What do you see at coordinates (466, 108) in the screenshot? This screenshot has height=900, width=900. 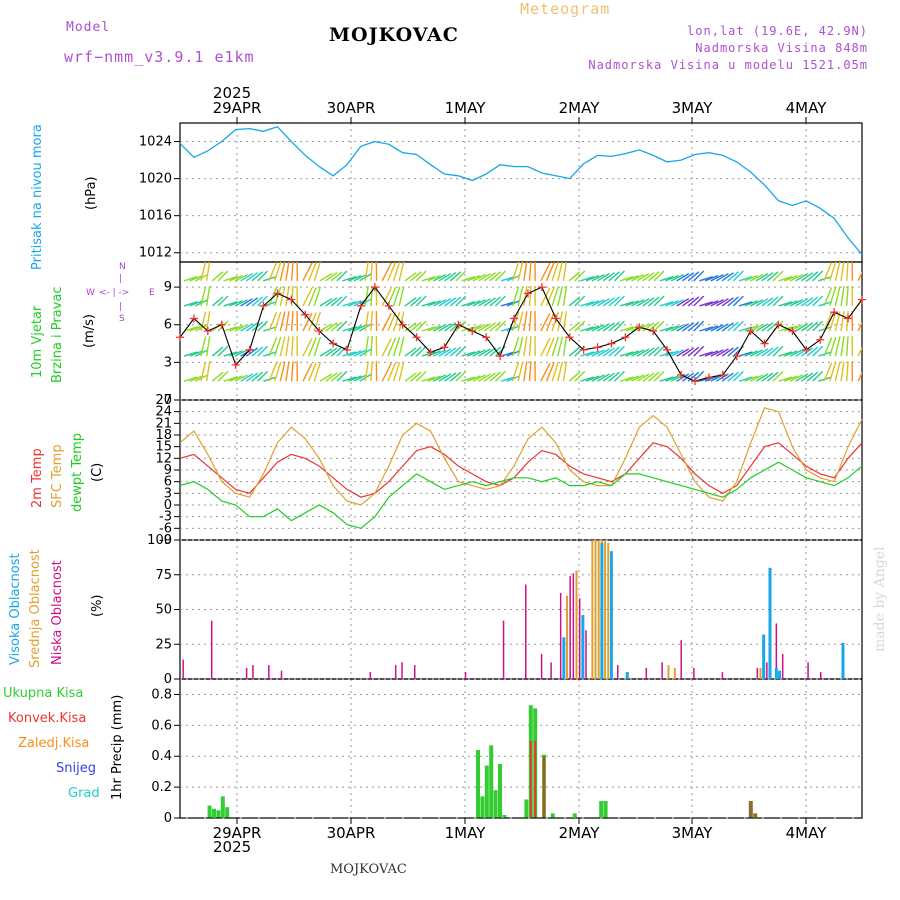 I see `x-tick-label-top: 1MAY` at bounding box center [466, 108].